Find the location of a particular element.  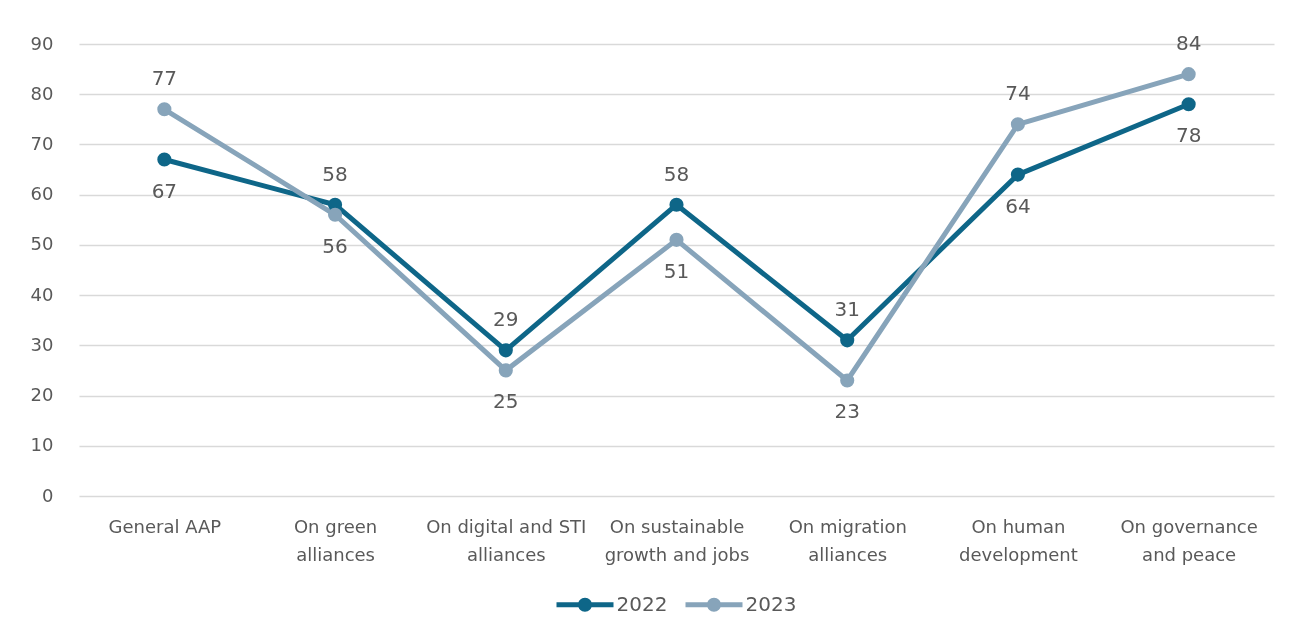

x-tick-label: On migration alliances is located at coordinates (847, 540).